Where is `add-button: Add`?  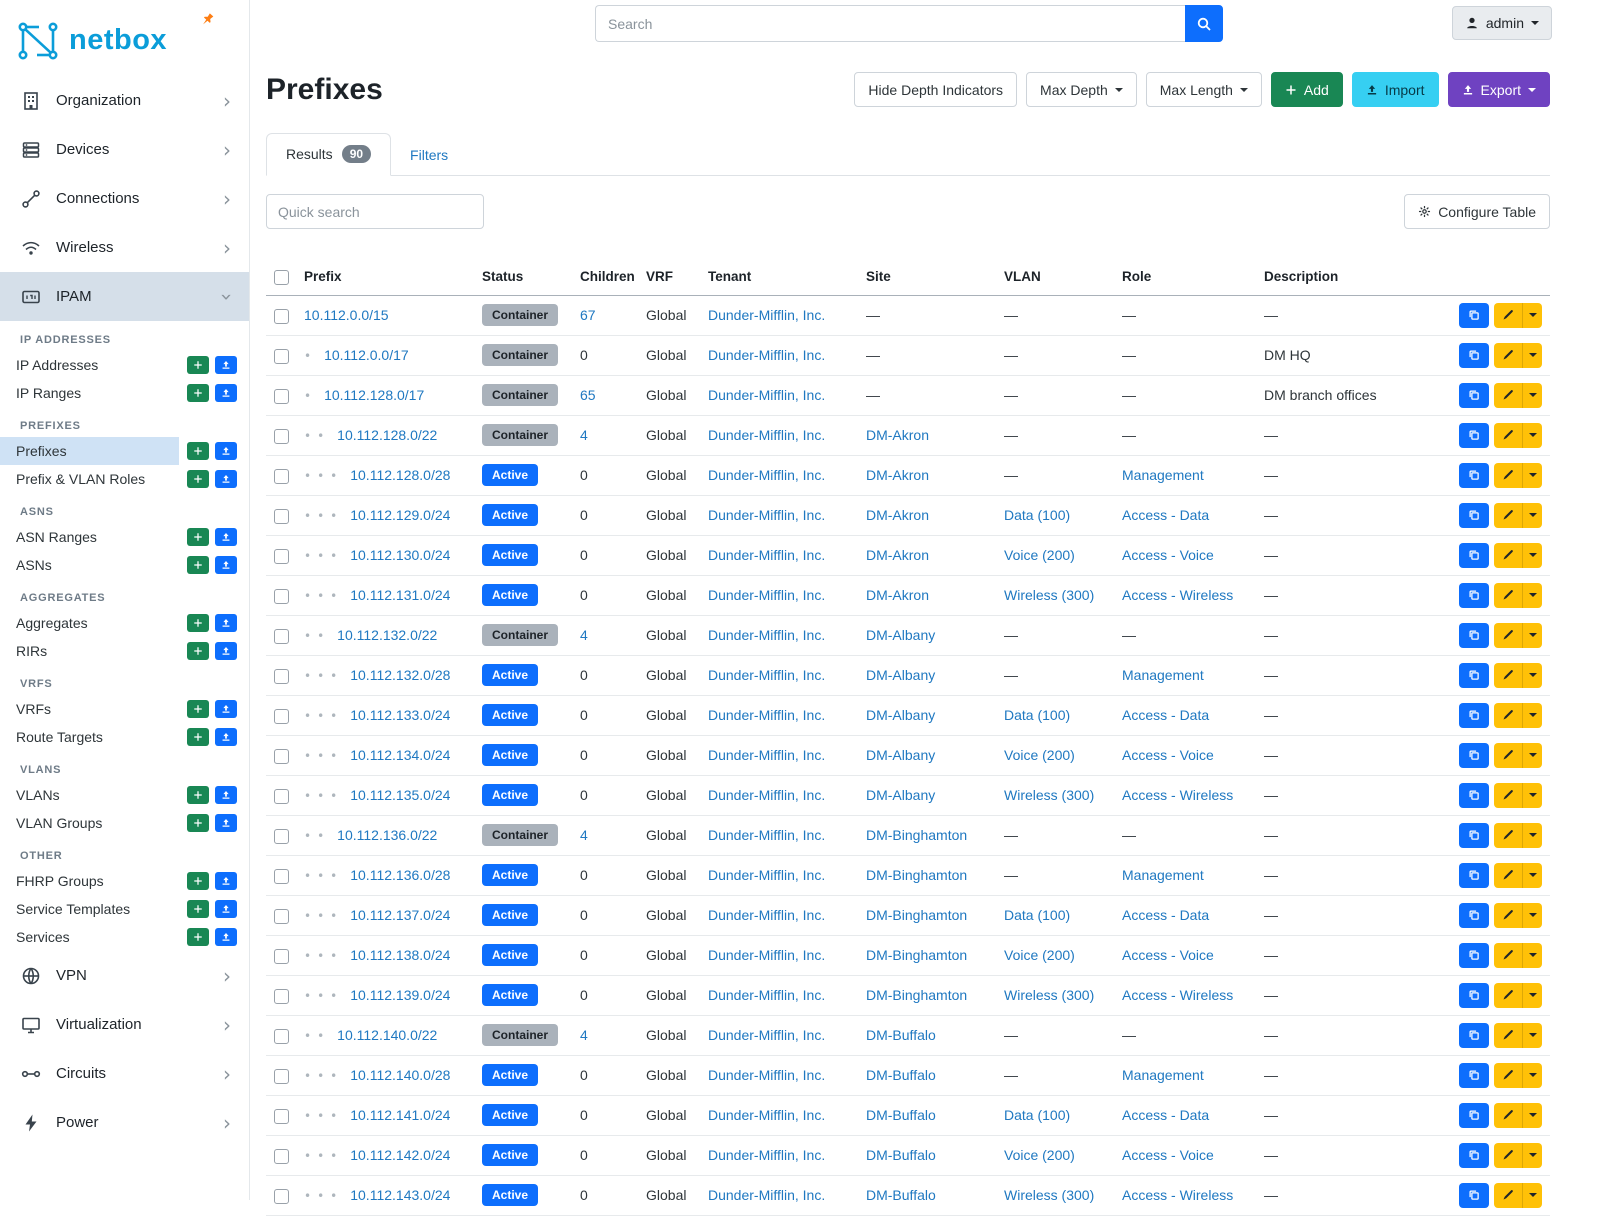 add-button: Add is located at coordinates (1307, 89).